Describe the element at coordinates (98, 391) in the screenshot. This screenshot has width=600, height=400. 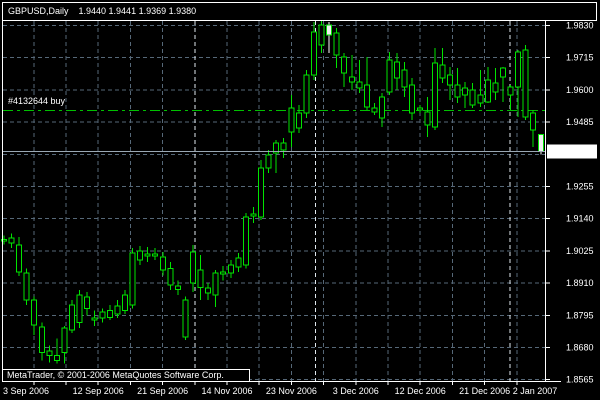
I see `date-axis-label: 12 Sep 2006` at that location.